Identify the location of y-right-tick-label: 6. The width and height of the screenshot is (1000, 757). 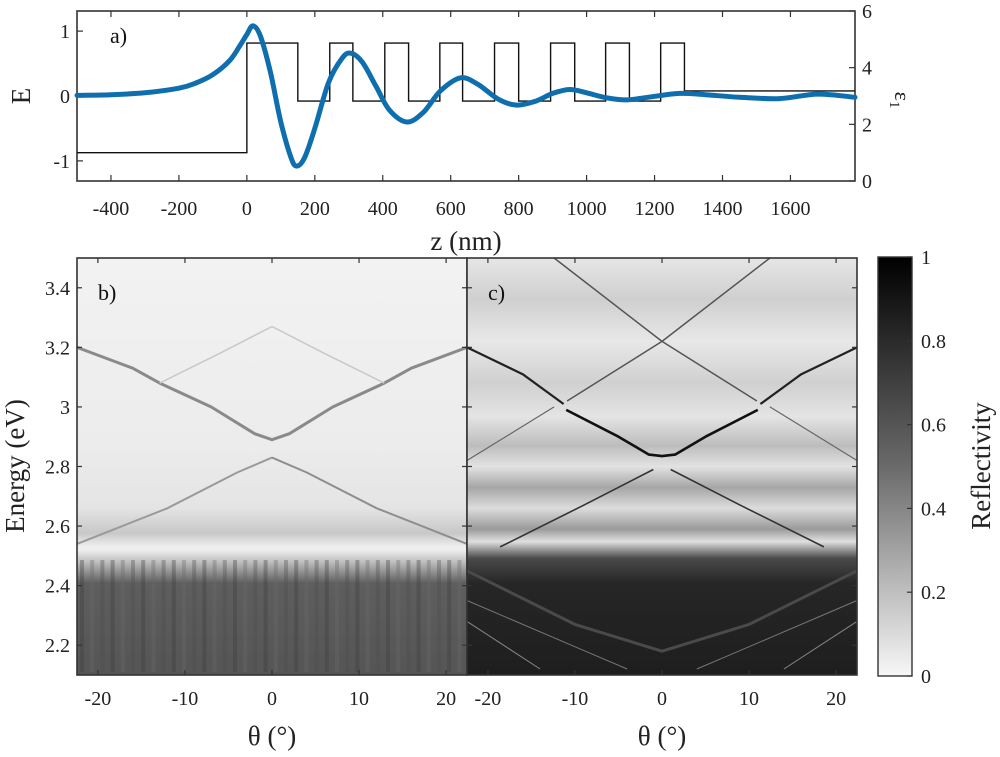
(867, 12).